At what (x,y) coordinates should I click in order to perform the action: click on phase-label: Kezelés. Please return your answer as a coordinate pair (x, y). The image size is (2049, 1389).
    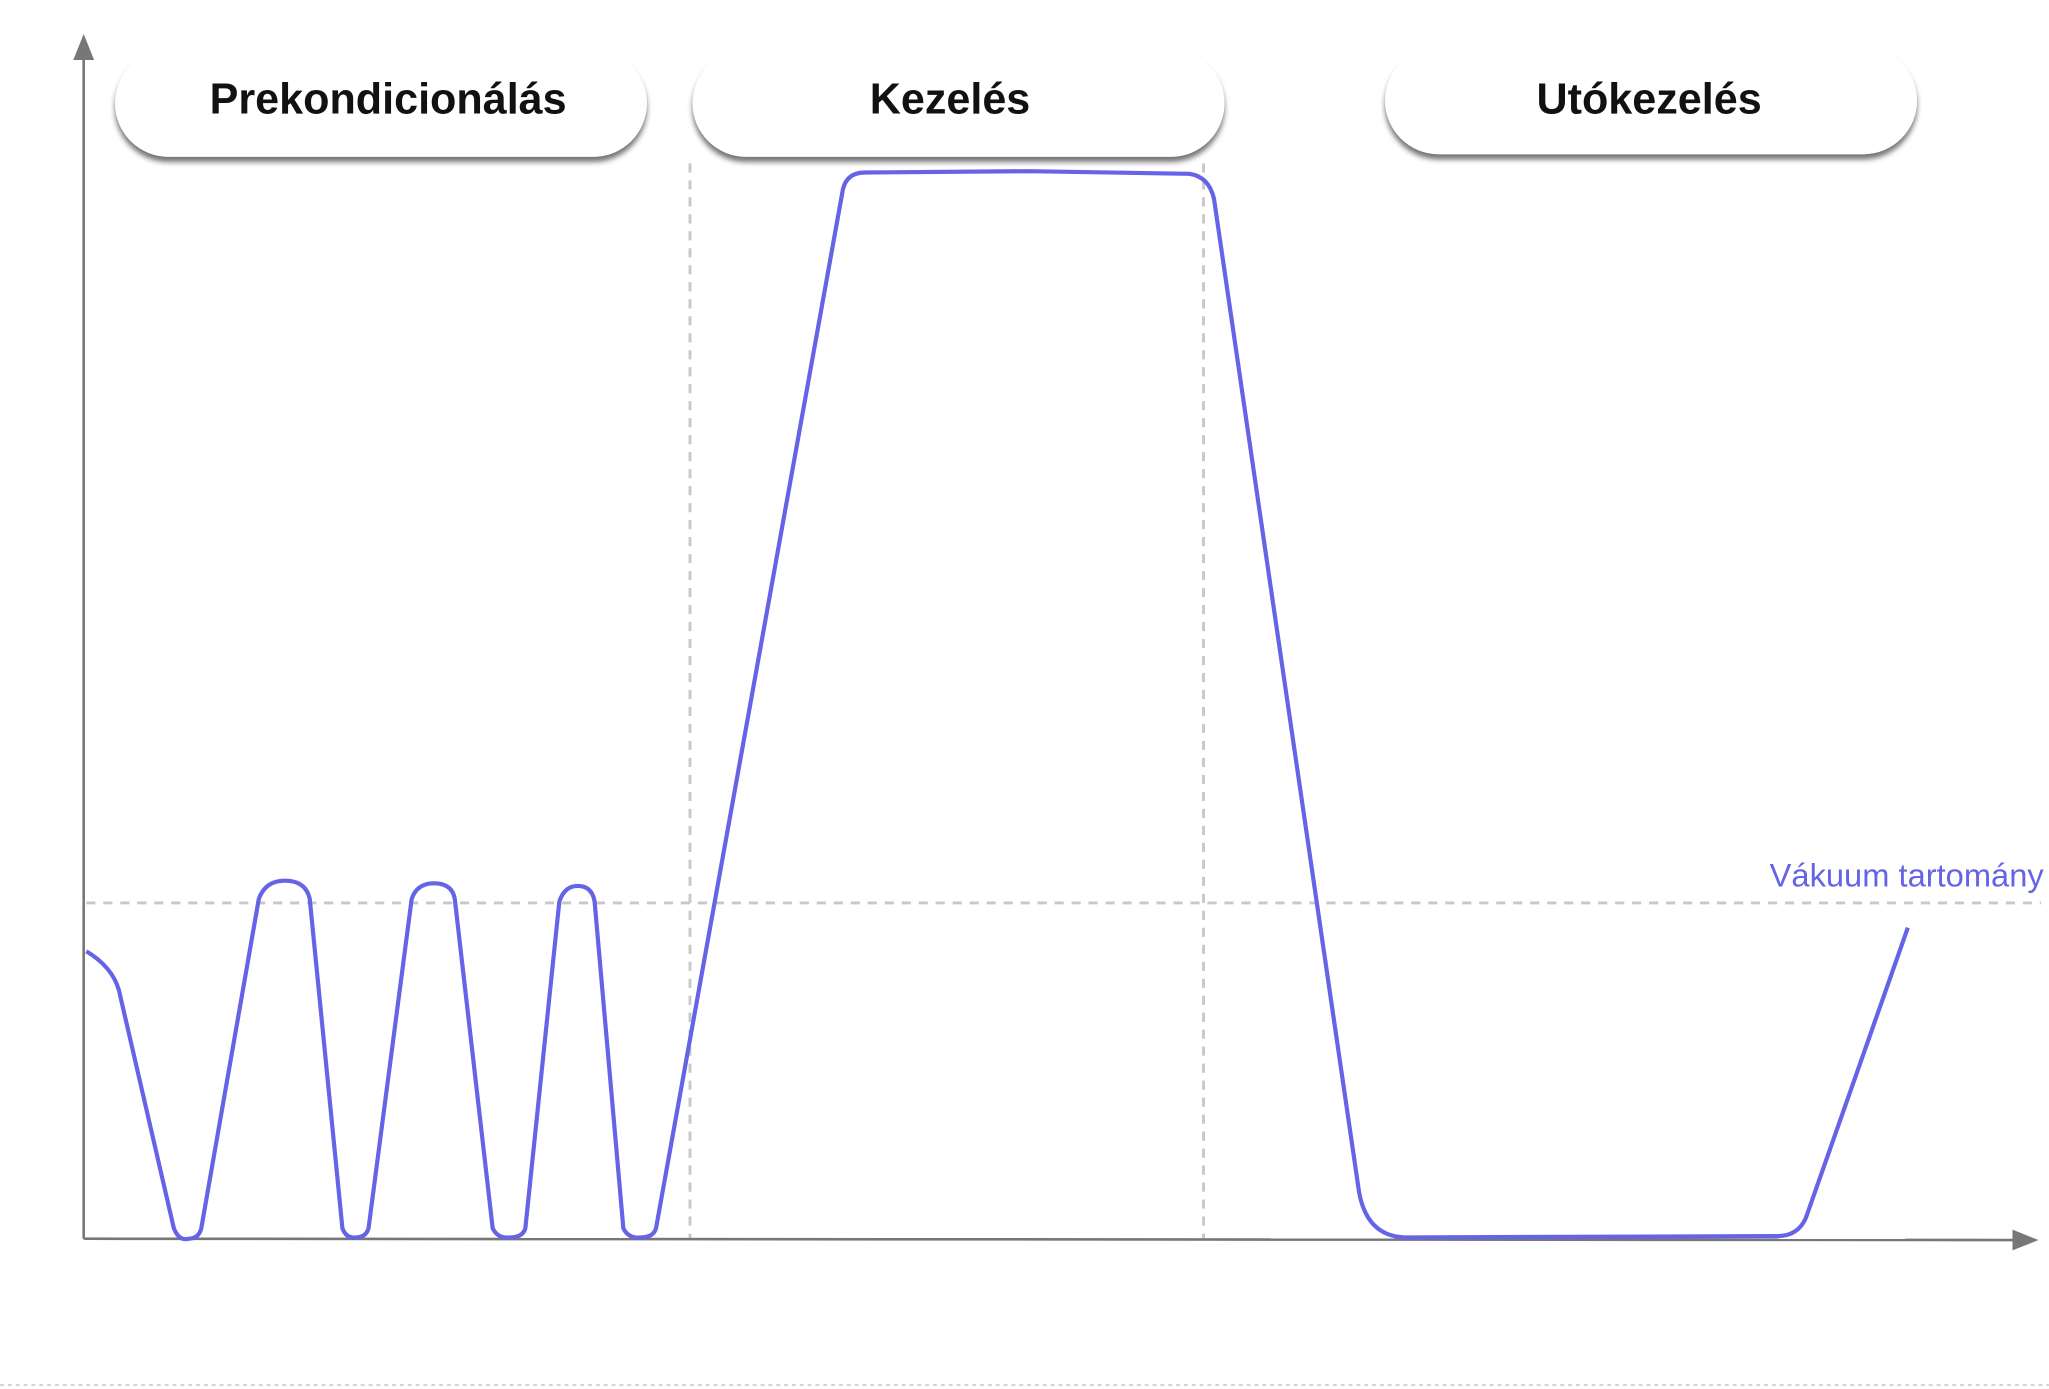
    Looking at the image, I should click on (950, 99).